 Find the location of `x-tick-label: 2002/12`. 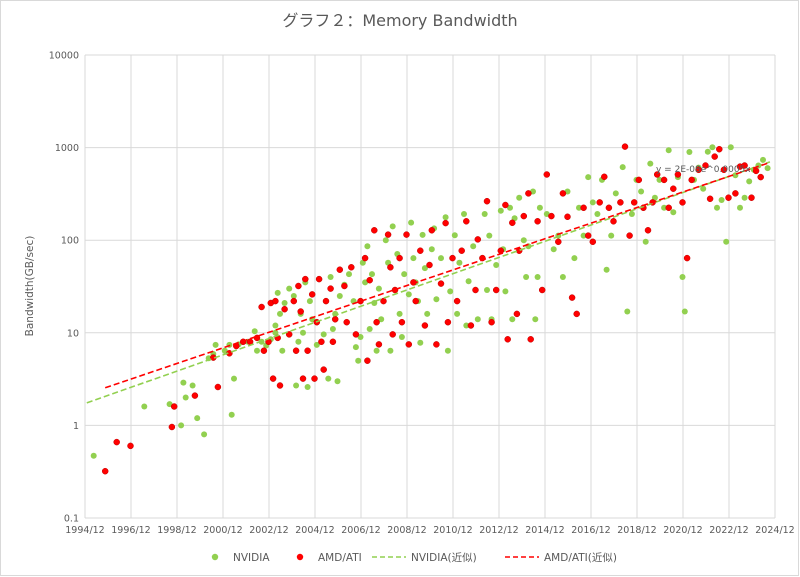

x-tick-label: 2002/12 is located at coordinates (268, 530).